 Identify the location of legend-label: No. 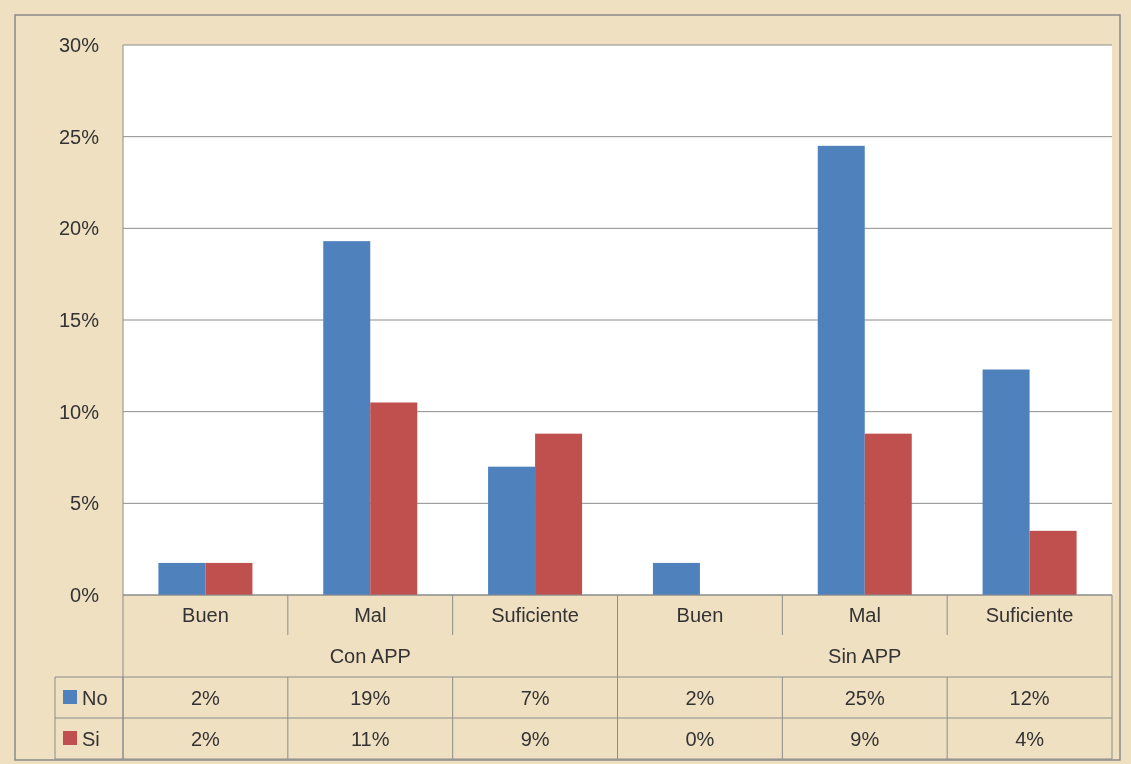
(95, 698).